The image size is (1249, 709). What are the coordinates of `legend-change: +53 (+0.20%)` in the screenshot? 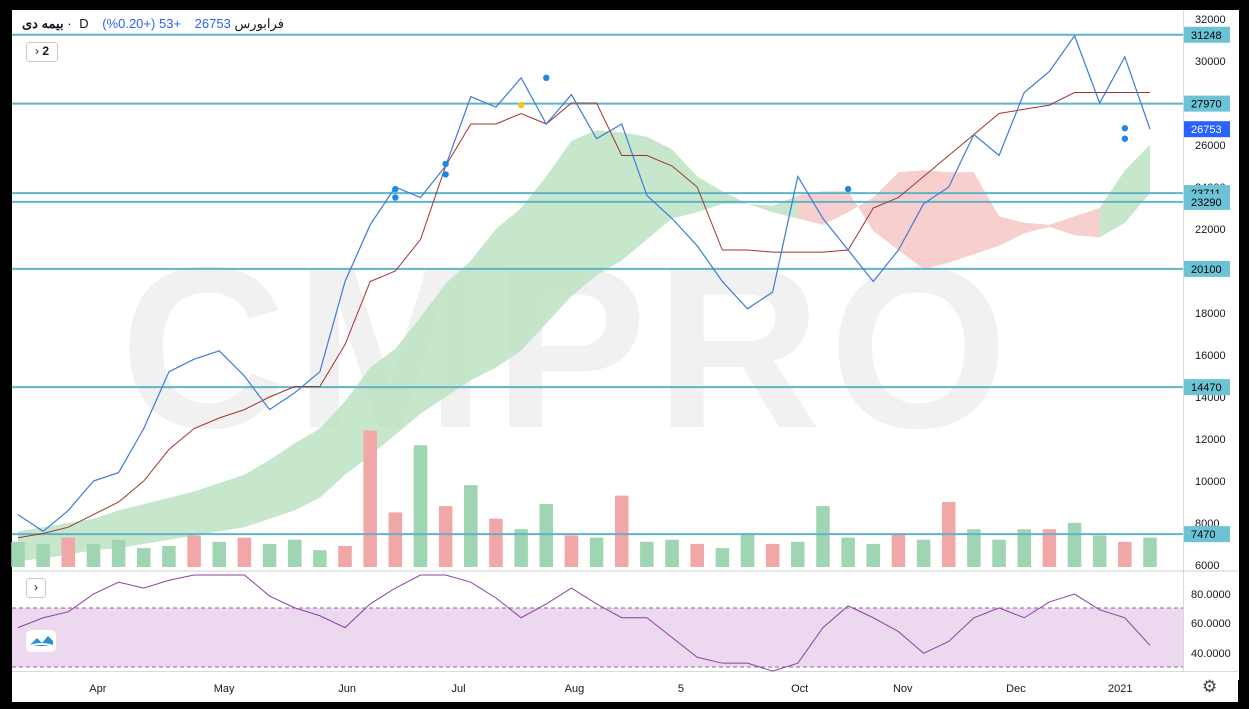 It's located at (142, 23).